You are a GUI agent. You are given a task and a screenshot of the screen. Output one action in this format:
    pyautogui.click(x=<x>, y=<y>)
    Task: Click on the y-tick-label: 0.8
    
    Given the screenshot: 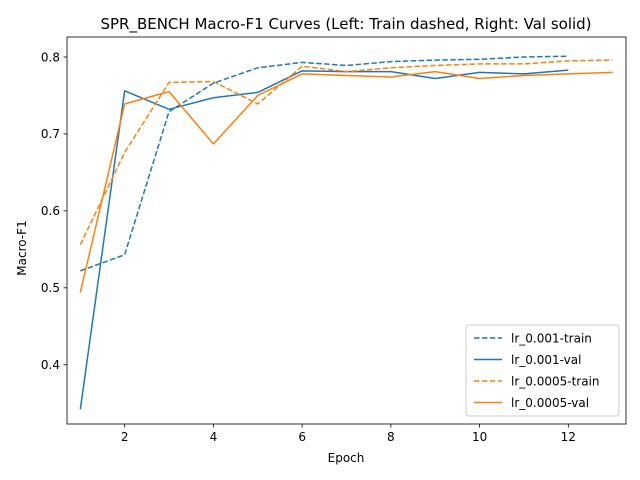 What is the action you would take?
    pyautogui.click(x=50, y=57)
    